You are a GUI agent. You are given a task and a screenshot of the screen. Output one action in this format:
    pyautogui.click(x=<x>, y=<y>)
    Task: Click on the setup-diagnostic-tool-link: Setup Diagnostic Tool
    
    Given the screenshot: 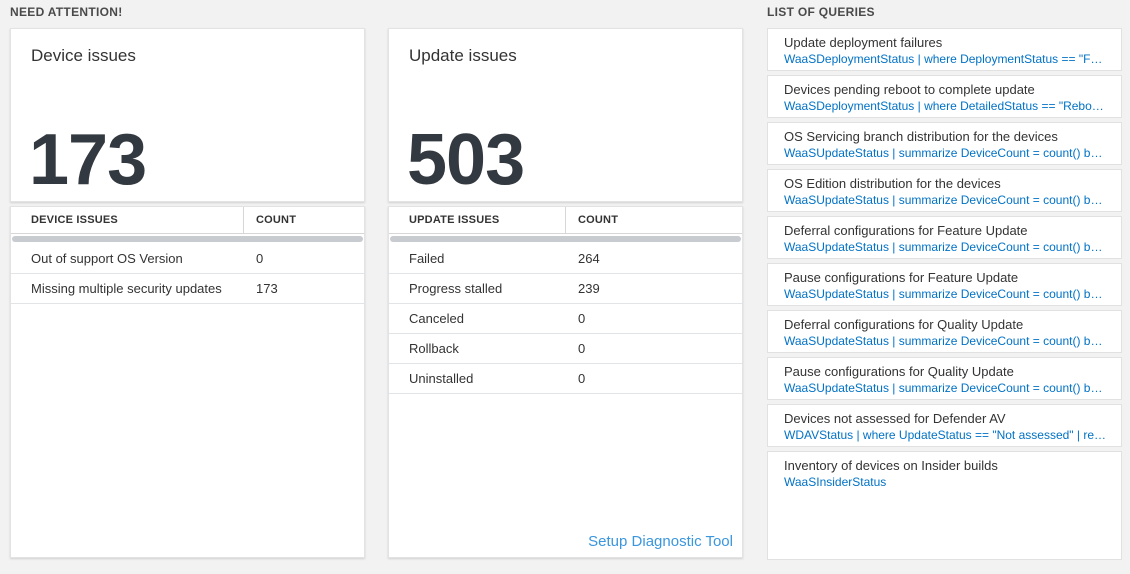 What is the action you would take?
    pyautogui.click(x=660, y=541)
    